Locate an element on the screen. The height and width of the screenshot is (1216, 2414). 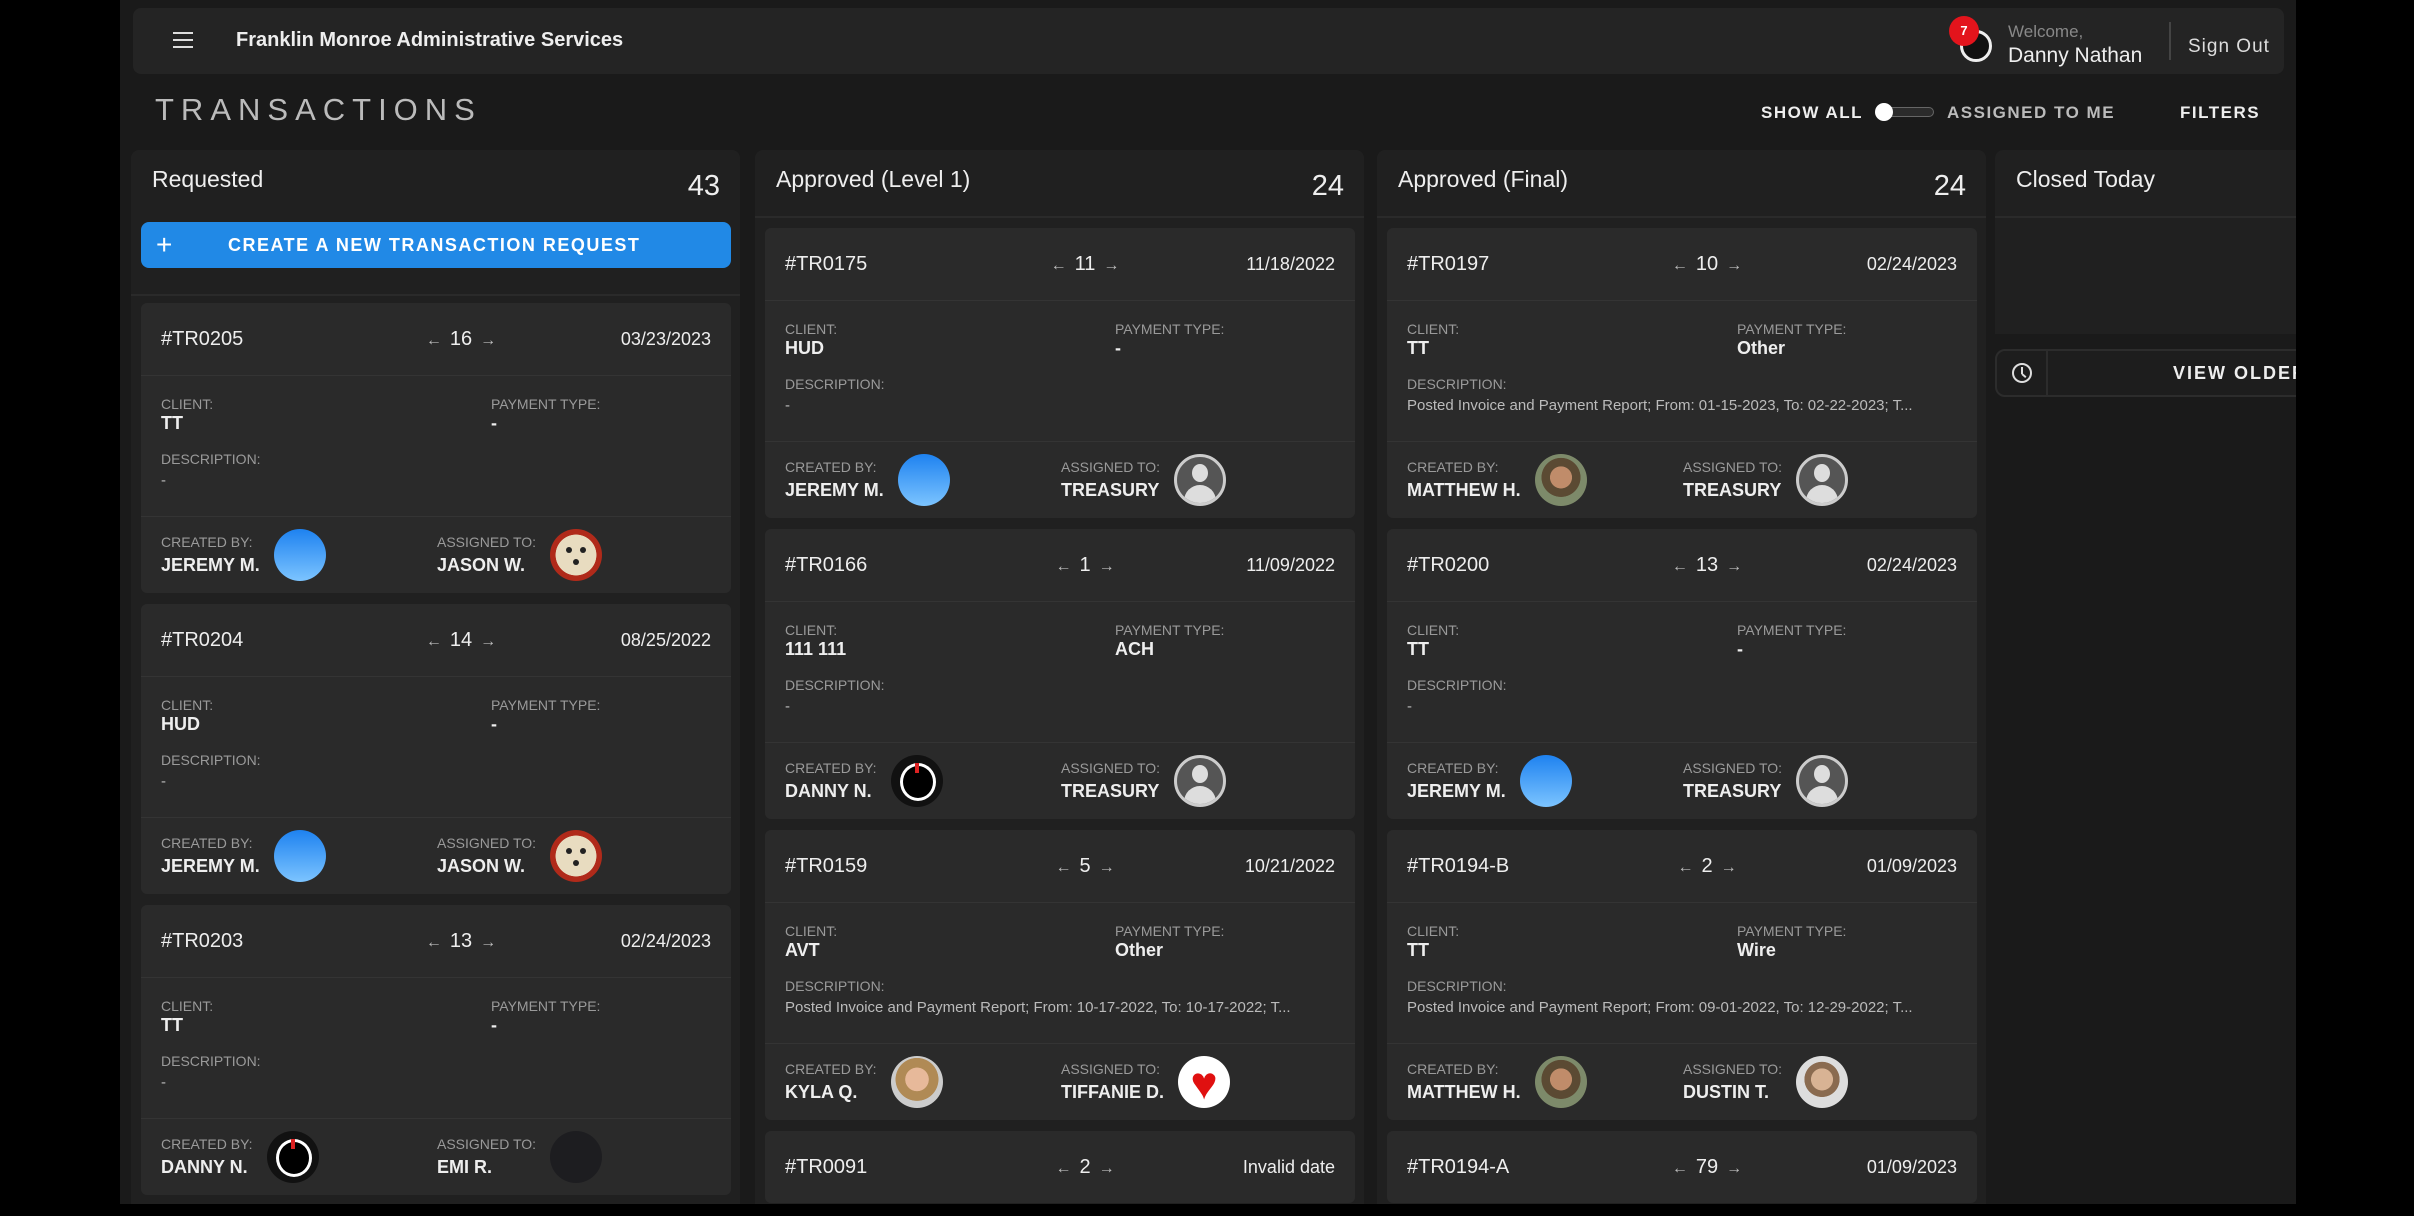
transaction-id: #TR0204 is located at coordinates (202, 640).